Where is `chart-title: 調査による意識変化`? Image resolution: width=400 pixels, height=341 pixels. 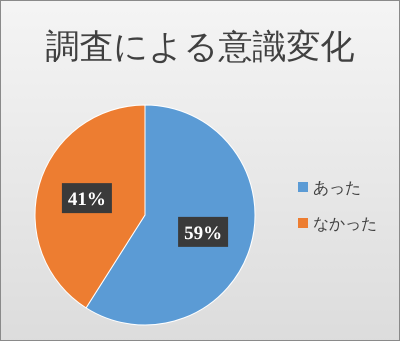 chart-title: 調査による意識変化 is located at coordinates (200, 47).